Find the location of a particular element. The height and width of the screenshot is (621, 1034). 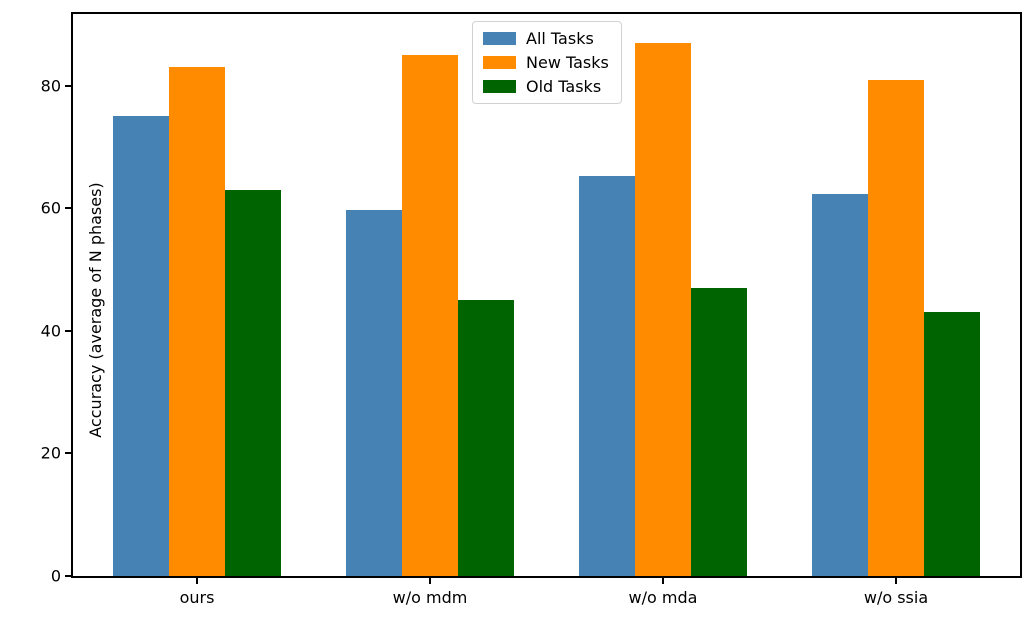

y-tick-label: 0 is located at coordinates (55, 576).